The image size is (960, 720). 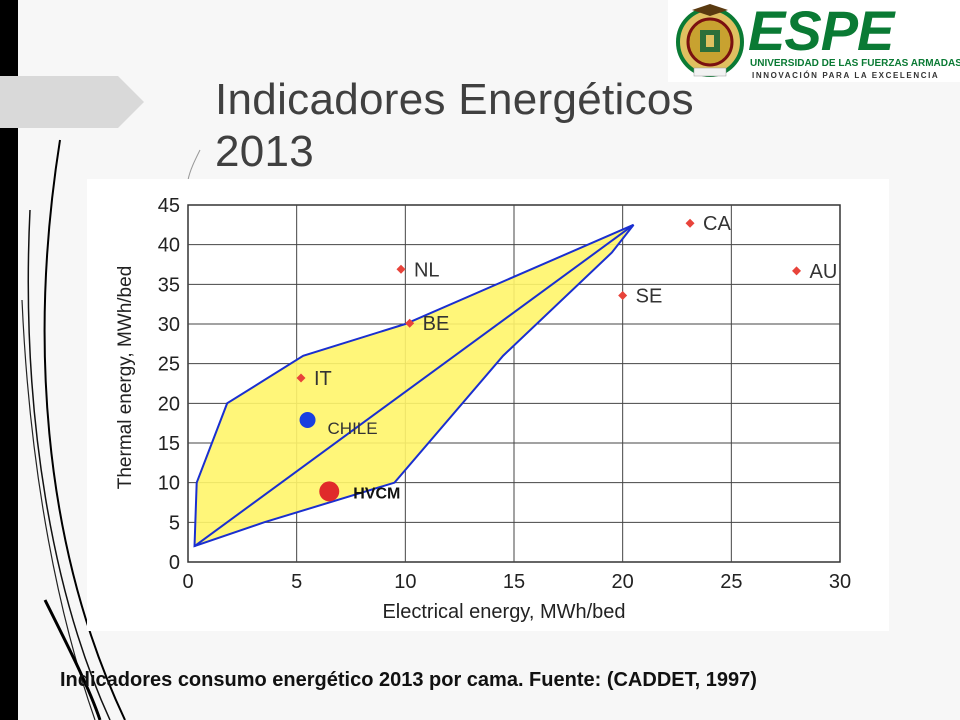 I want to click on title-tab-shape, so click(x=72, y=102).